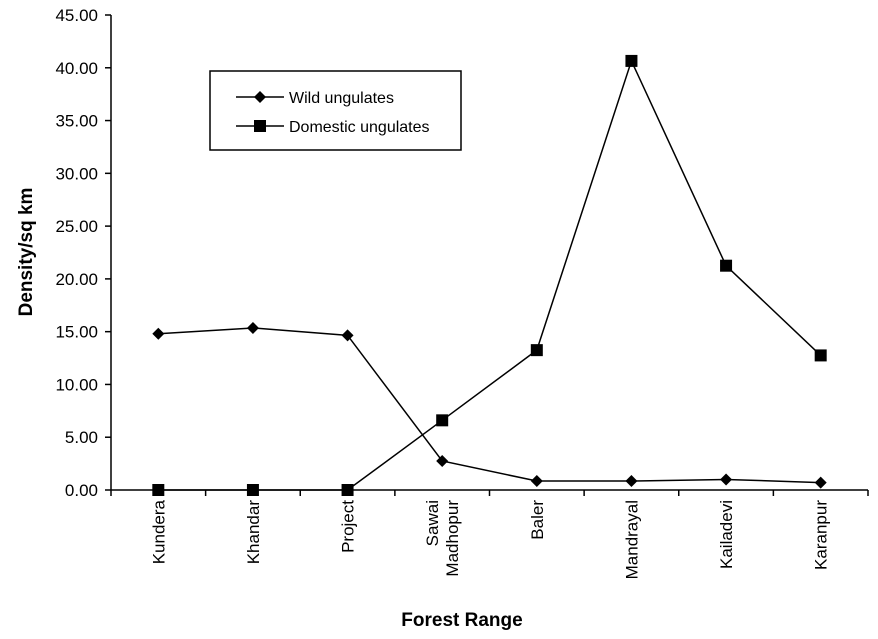 The image size is (878, 639). What do you see at coordinates (359, 127) in the screenshot?
I see `legend-label-domestic: Domestic ungulates` at bounding box center [359, 127].